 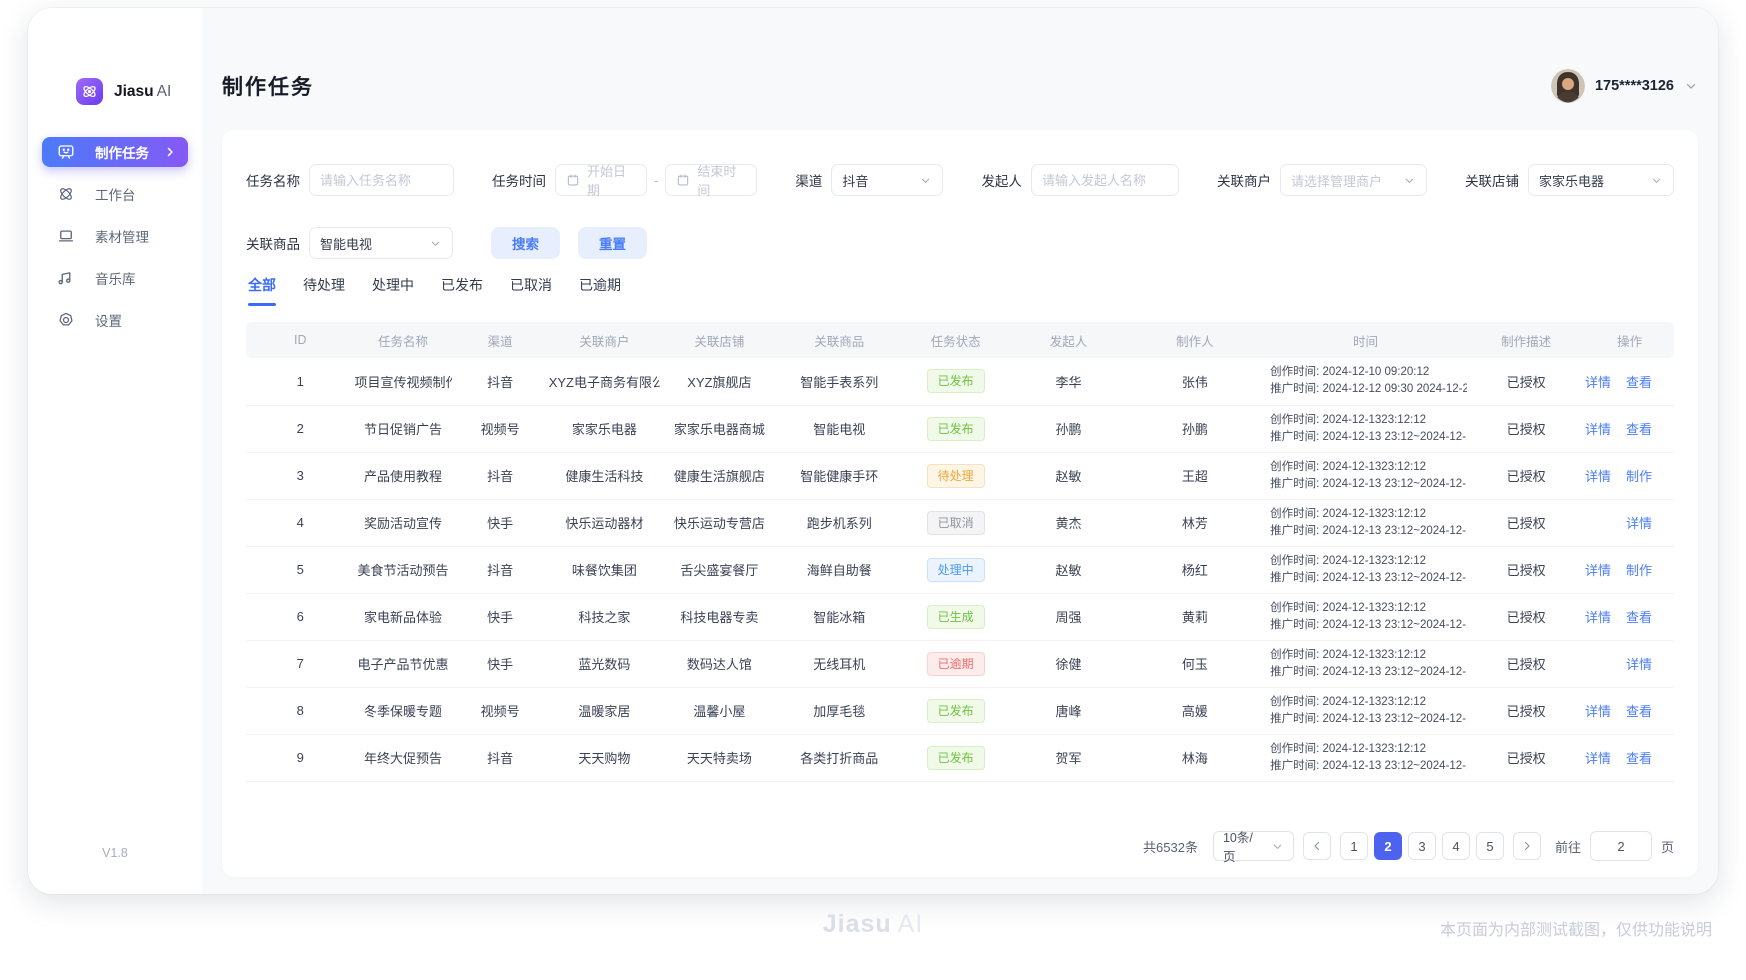 What do you see at coordinates (1526, 846) in the screenshot?
I see `next-page-button` at bounding box center [1526, 846].